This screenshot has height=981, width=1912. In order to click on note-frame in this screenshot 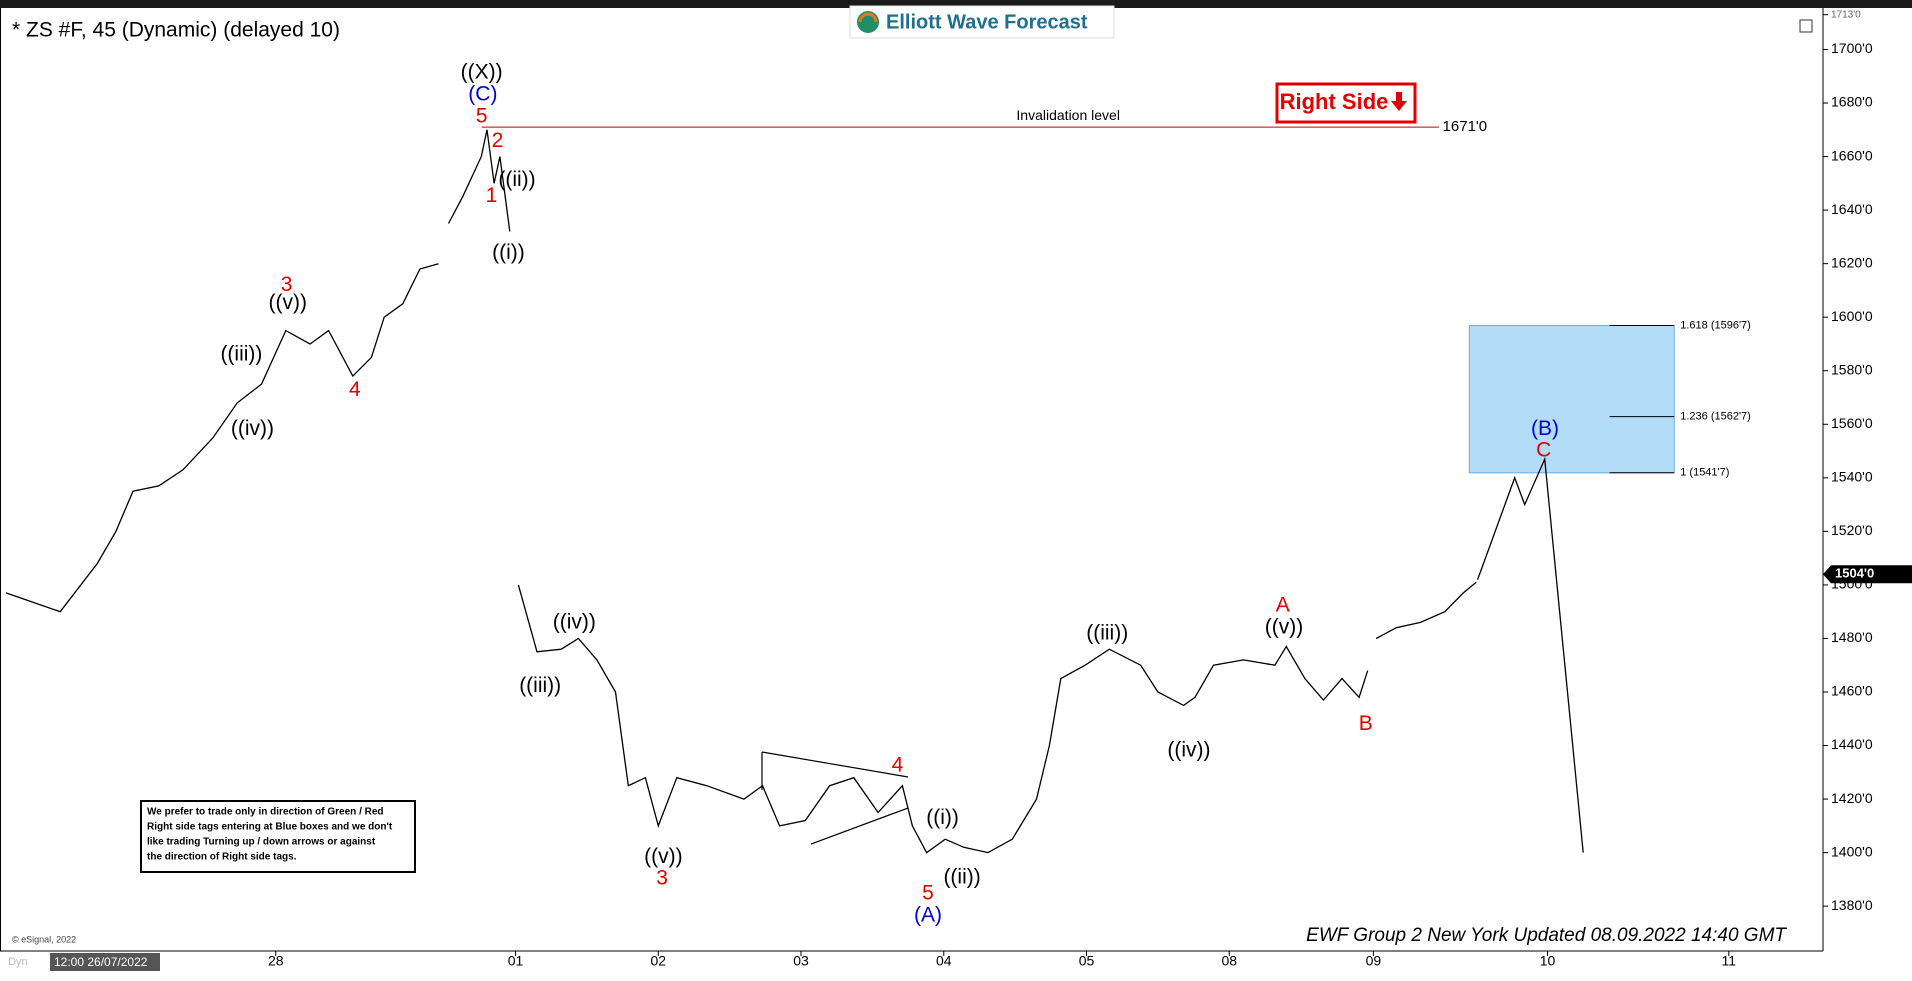, I will do `click(278, 836)`.